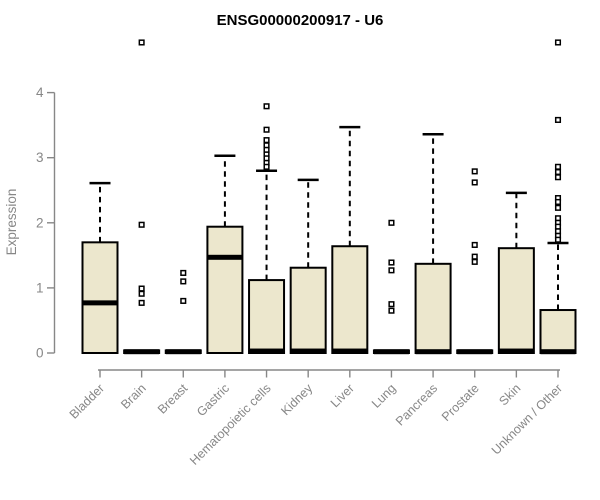  What do you see at coordinates (11, 222) in the screenshot?
I see `y-axis-label: Expression` at bounding box center [11, 222].